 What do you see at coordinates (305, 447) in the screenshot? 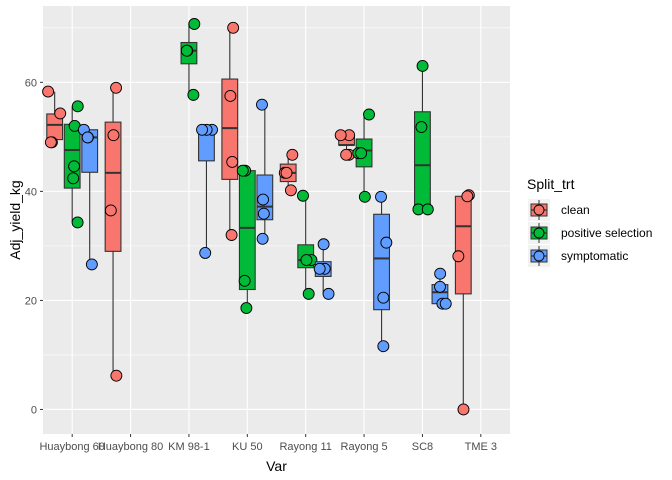
I see `x-tick-label: Rayong 11` at bounding box center [305, 447].